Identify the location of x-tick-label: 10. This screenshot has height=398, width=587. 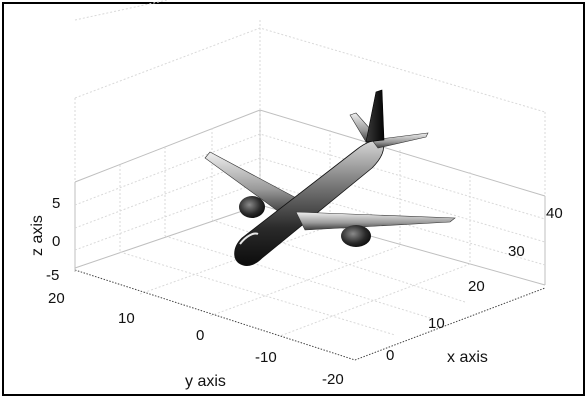
(436, 323).